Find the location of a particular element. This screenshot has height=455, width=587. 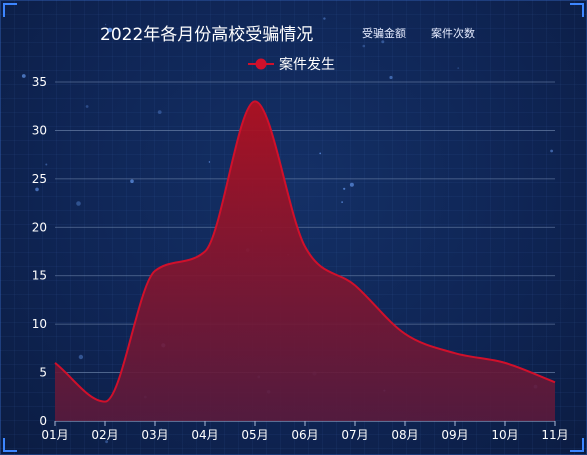

x-tick-label: 02月 is located at coordinates (104, 435).